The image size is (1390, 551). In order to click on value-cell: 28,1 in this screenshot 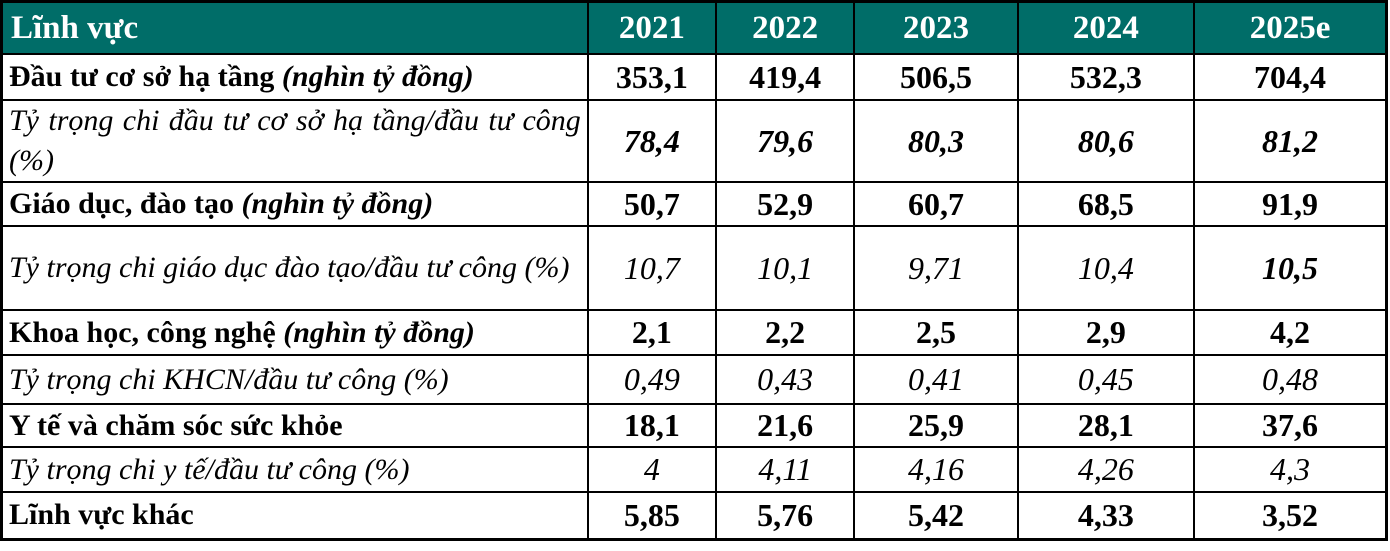, I will do `click(1106, 425)`.